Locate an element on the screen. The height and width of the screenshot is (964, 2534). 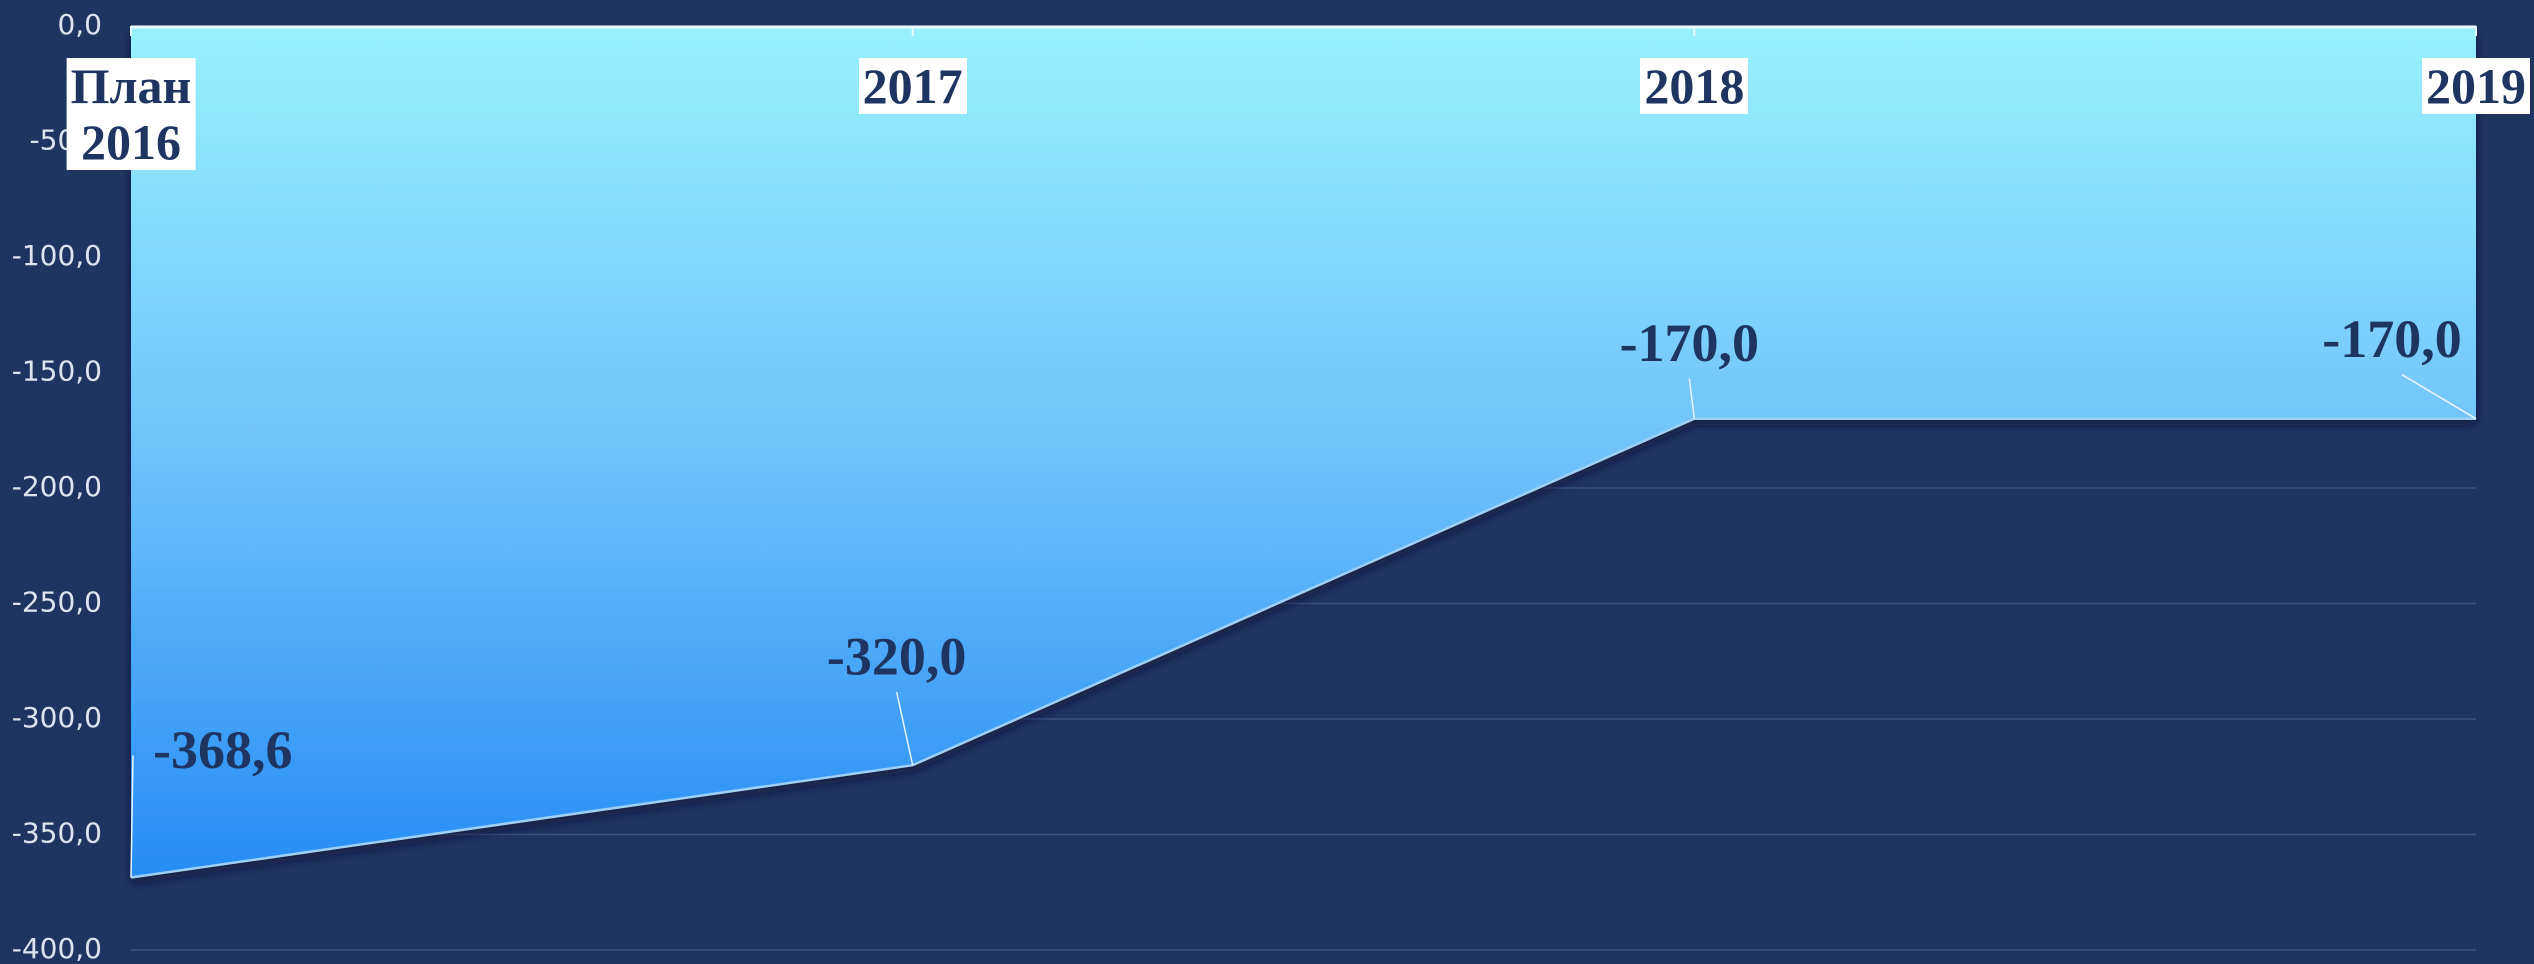
y-tick-label: -100,0 is located at coordinates (57, 255).